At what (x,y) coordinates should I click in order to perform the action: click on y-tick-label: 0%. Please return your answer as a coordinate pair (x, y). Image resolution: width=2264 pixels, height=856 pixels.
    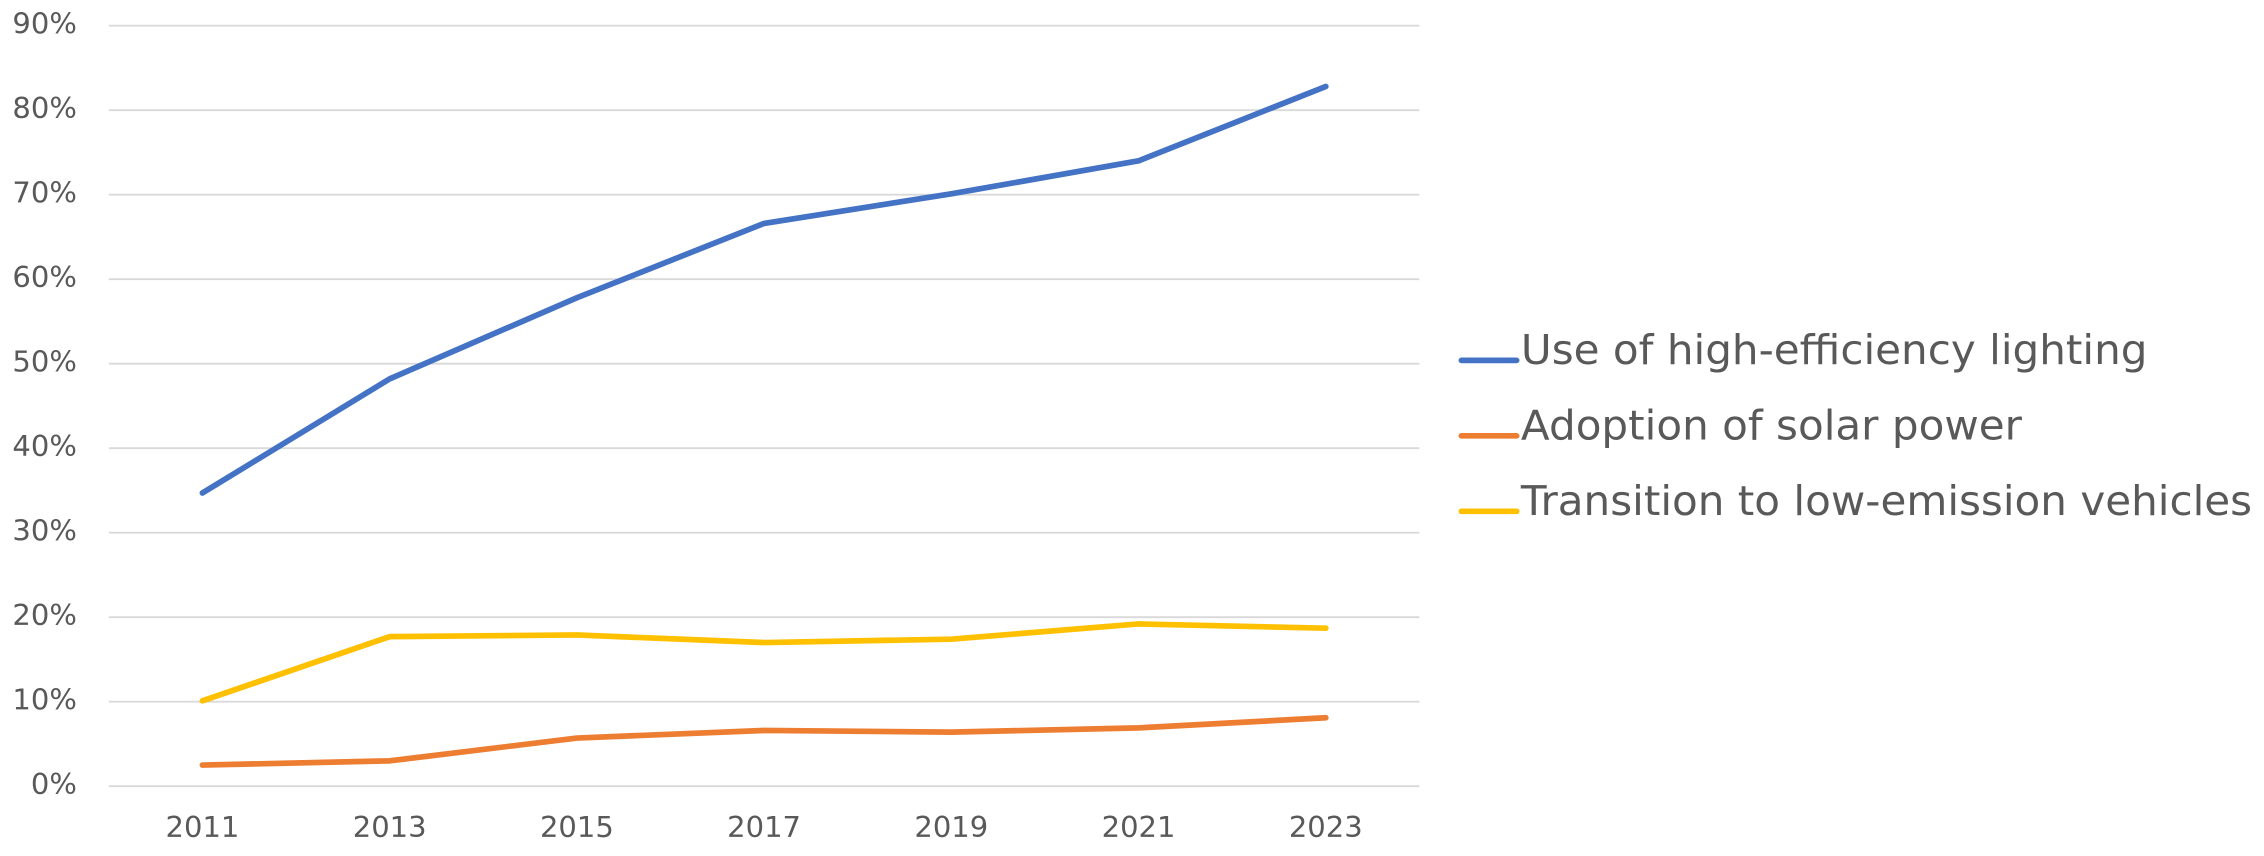
    Looking at the image, I should click on (54, 784).